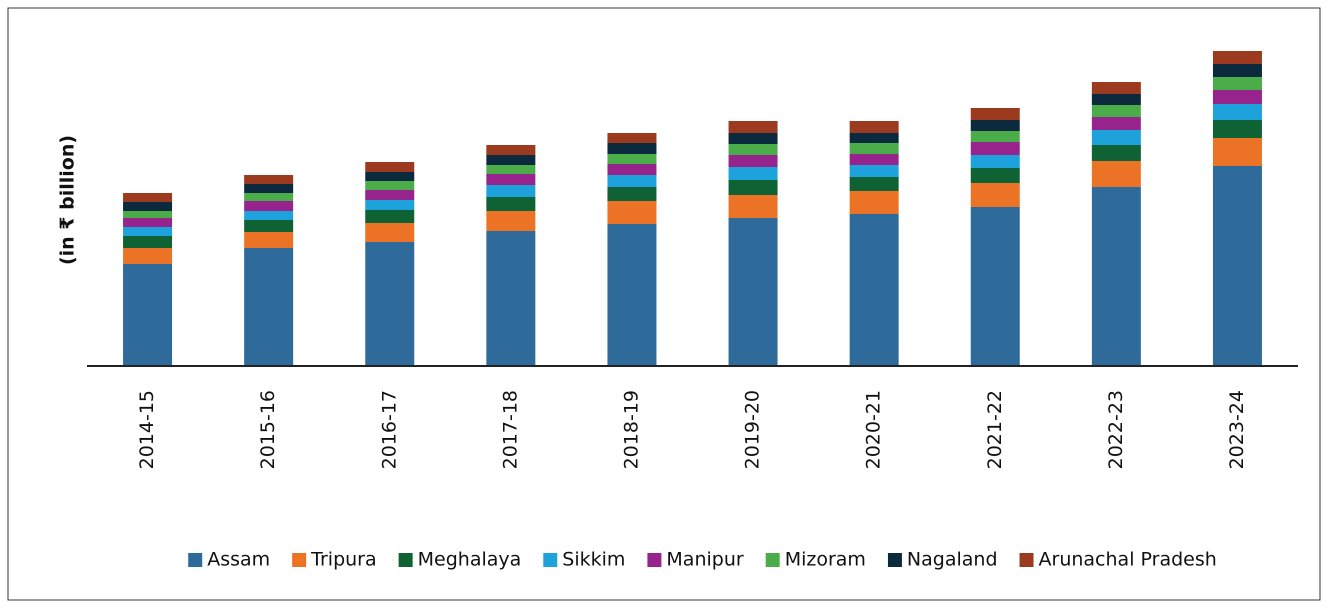 This screenshot has height=609, width=1328. What do you see at coordinates (343, 560) in the screenshot?
I see `legend-label: Tripura` at bounding box center [343, 560].